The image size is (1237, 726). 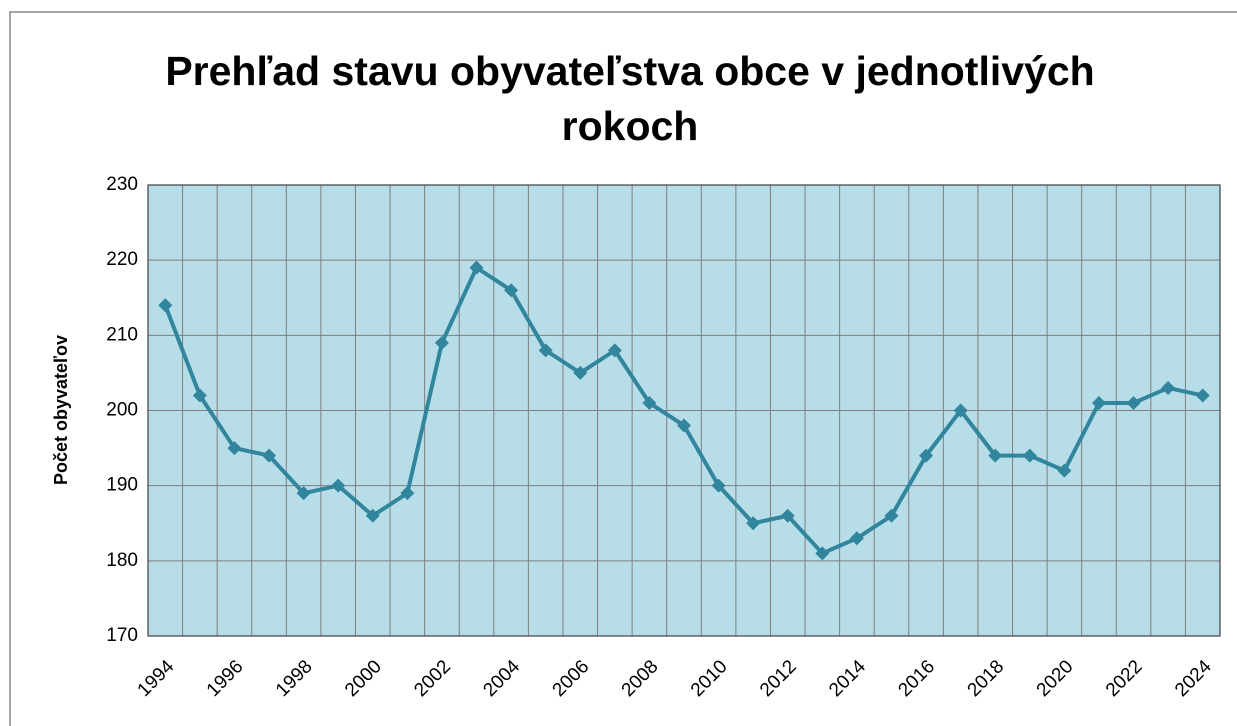 What do you see at coordinates (986, 678) in the screenshot?
I see `x-tick-label: 2018` at bounding box center [986, 678].